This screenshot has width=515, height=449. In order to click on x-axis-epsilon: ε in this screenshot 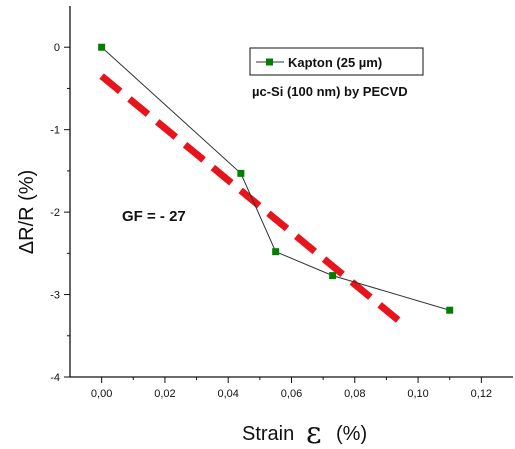, I will do `click(314, 432)`.